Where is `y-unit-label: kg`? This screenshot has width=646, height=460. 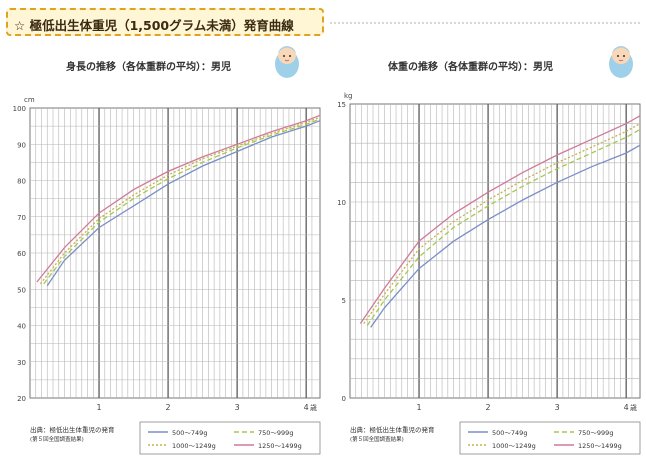
y-unit-label: kg is located at coordinates (348, 96).